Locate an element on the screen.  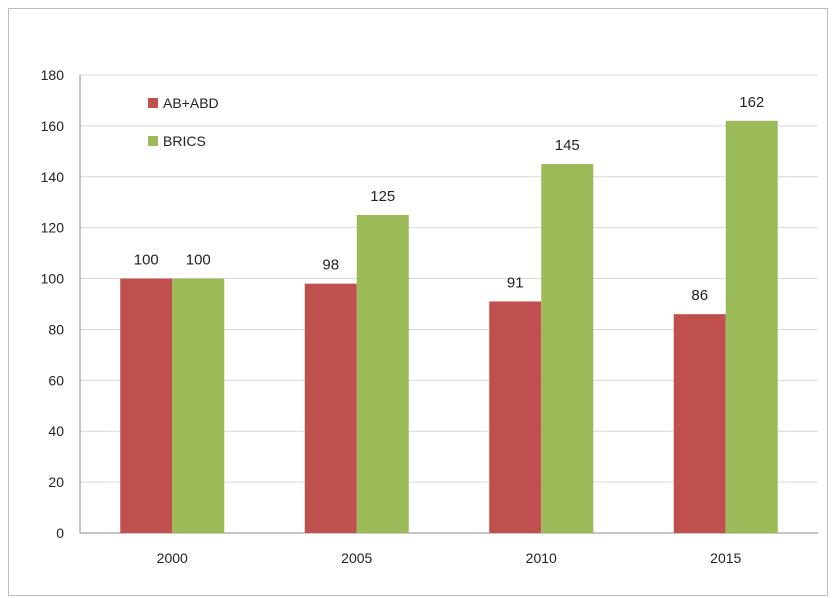
bar-ab-abd-2005 is located at coordinates (330, 408).